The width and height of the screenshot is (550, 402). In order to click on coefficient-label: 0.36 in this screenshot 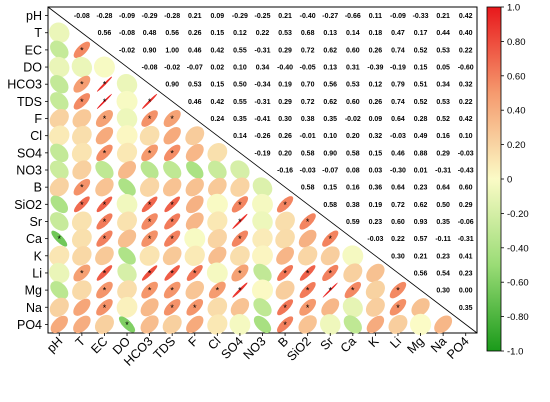, I will do `click(376, 188)`.